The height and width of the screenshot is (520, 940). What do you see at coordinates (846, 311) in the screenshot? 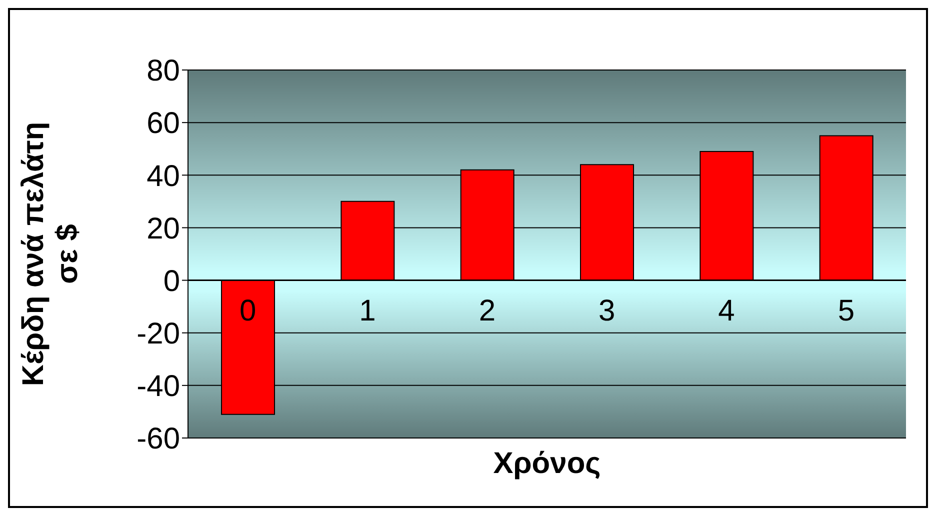
I see `x-tick-label: 5` at bounding box center [846, 311].